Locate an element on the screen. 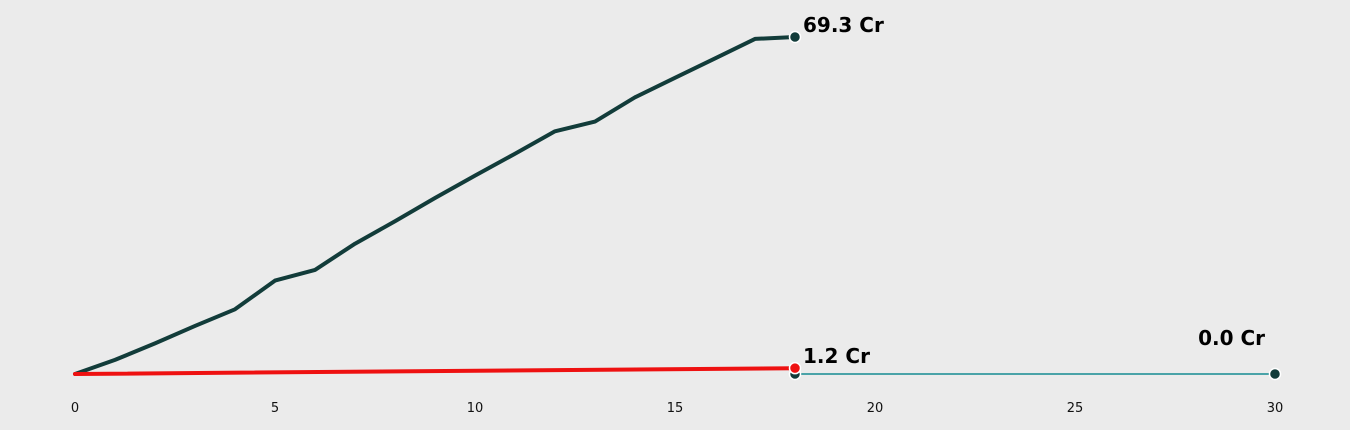  series-marker-cumulative is located at coordinates (795, 37).